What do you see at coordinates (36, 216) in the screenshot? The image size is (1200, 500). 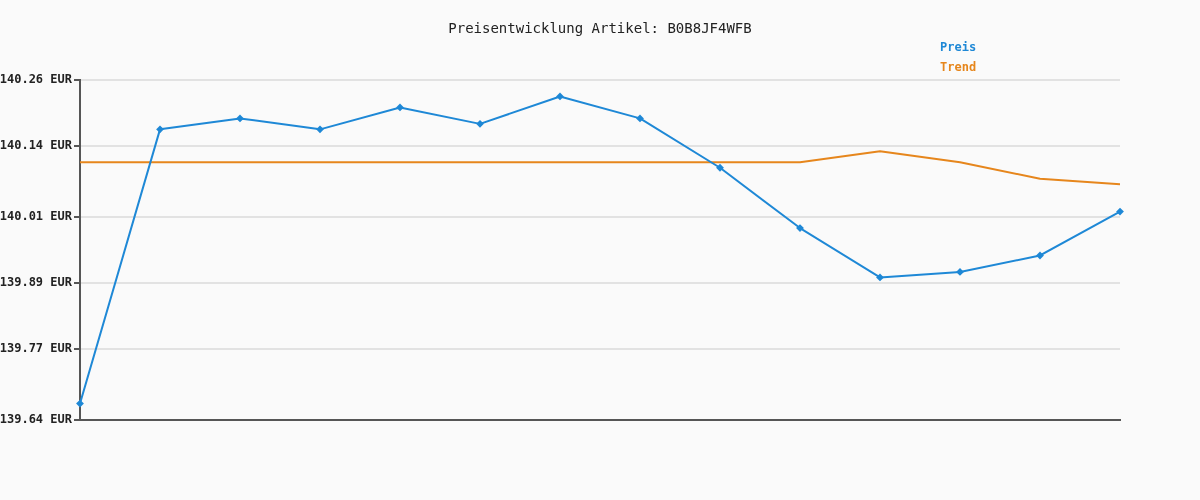 I see `y-tick-label: 140.01 EUR` at bounding box center [36, 216].